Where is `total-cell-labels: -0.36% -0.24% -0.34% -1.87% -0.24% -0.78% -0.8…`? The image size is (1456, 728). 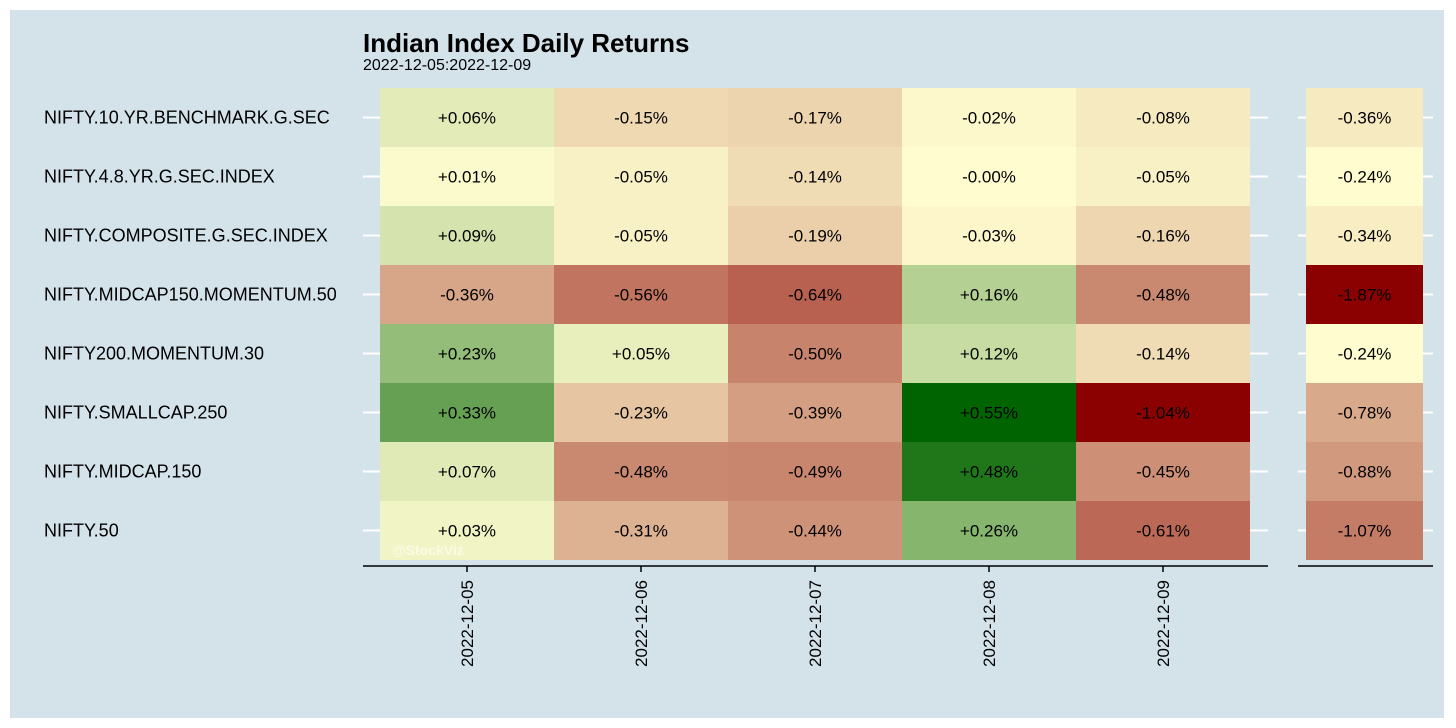
total-cell-labels: -0.36% -0.24% -0.34% -1.87% -0.24% -0.78% -0.8… is located at coordinates (1365, 325).